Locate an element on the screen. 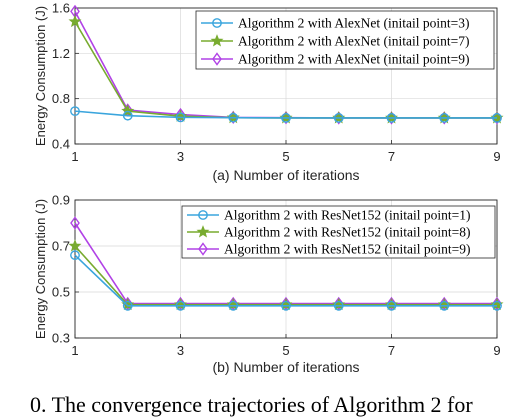 The width and height of the screenshot is (532, 418). y-tick-label: 0.9 is located at coordinates (61, 200).